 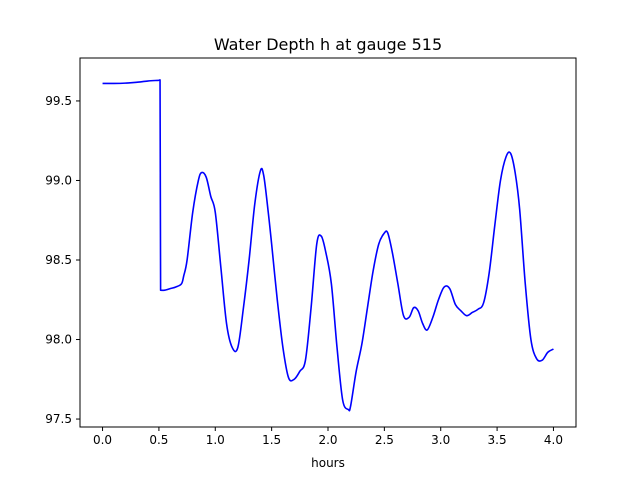 I want to click on y-axis: 97.5 98.0 98.5 99.0 99.5, so click(x=62, y=260).